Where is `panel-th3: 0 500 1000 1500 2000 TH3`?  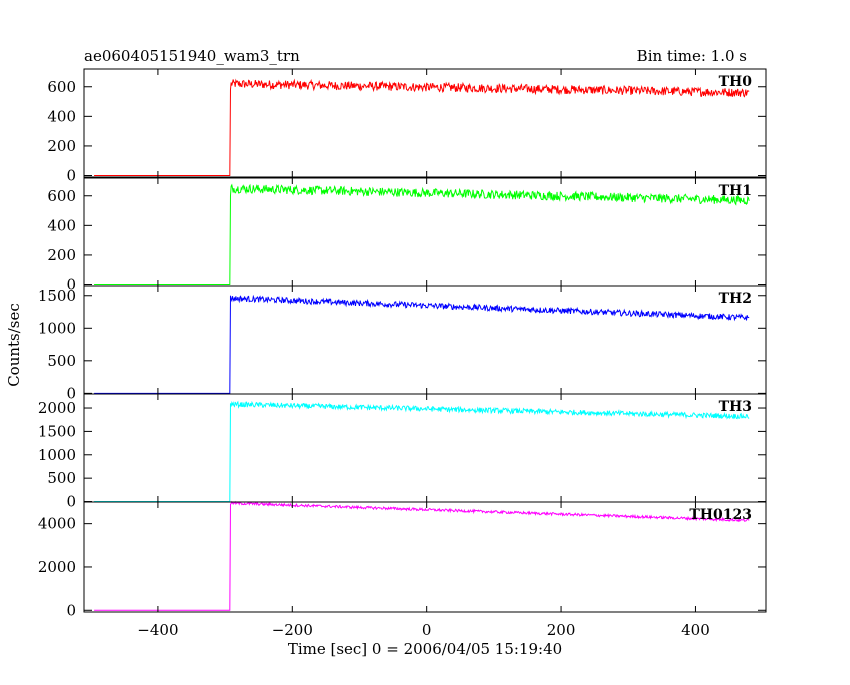
panel-th3: 0 500 1000 1500 2000 TH3 is located at coordinates (402, 452).